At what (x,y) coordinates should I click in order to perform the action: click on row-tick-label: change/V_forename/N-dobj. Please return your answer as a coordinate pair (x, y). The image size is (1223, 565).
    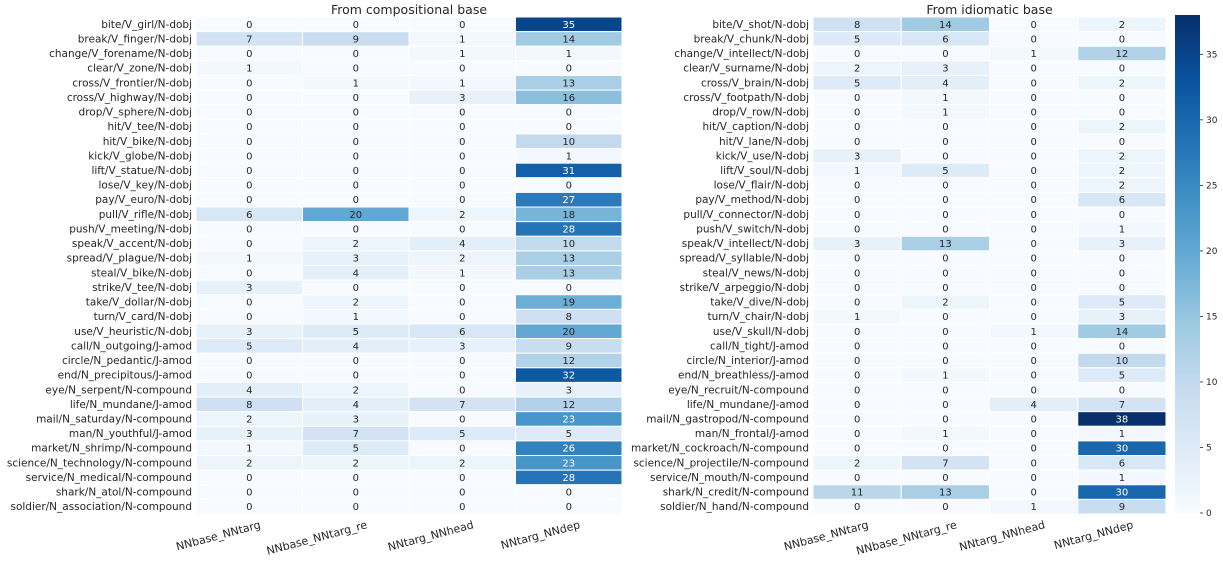
    Looking at the image, I should click on (120, 54).